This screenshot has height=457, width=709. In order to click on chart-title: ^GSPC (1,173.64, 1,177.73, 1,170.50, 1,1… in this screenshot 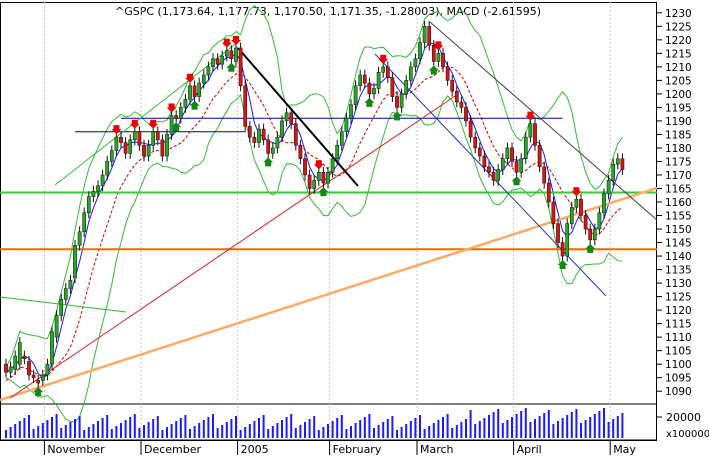, I will do `click(328, 11)`.